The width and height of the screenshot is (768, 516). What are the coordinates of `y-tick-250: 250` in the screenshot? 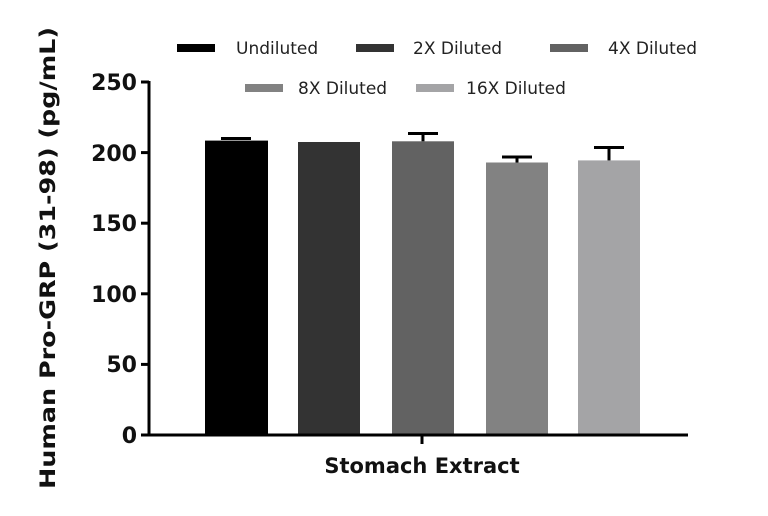 It's located at (114, 83).